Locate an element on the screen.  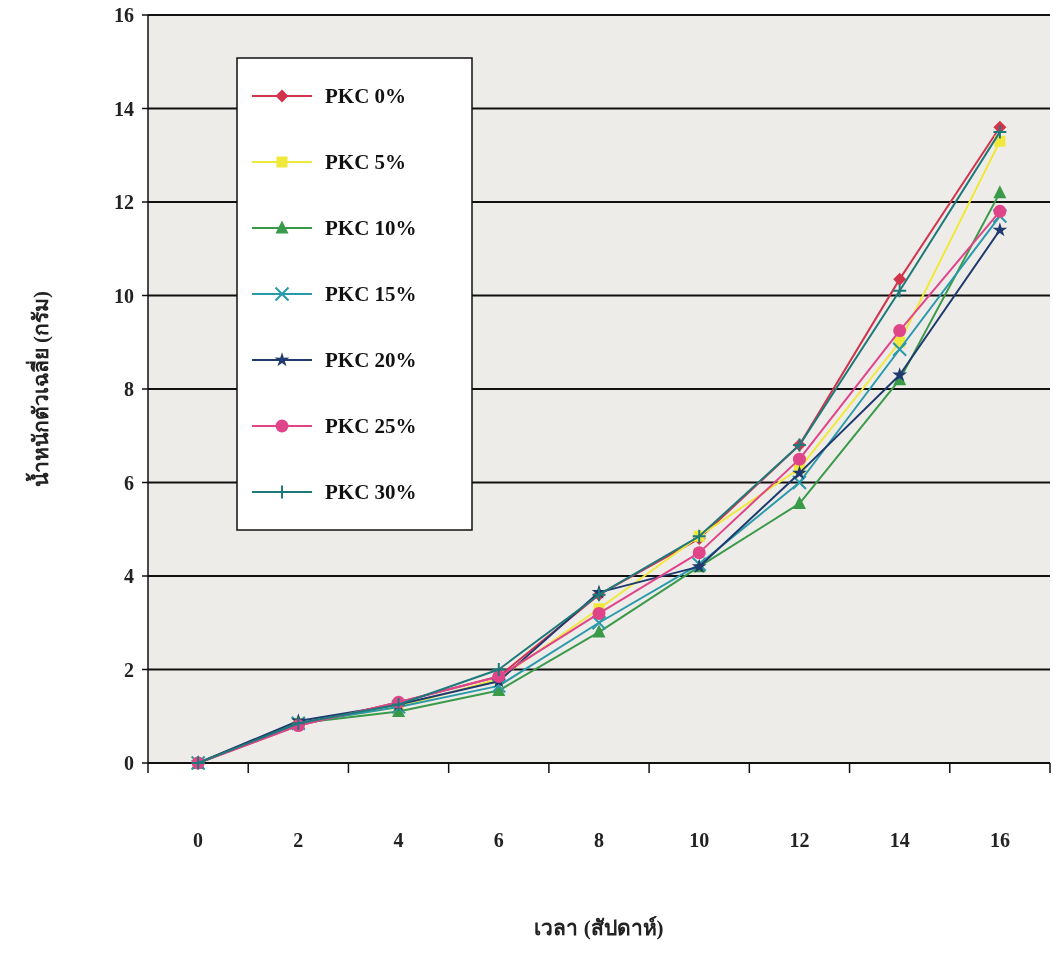
x-tick-label: 6 is located at coordinates (498, 840).